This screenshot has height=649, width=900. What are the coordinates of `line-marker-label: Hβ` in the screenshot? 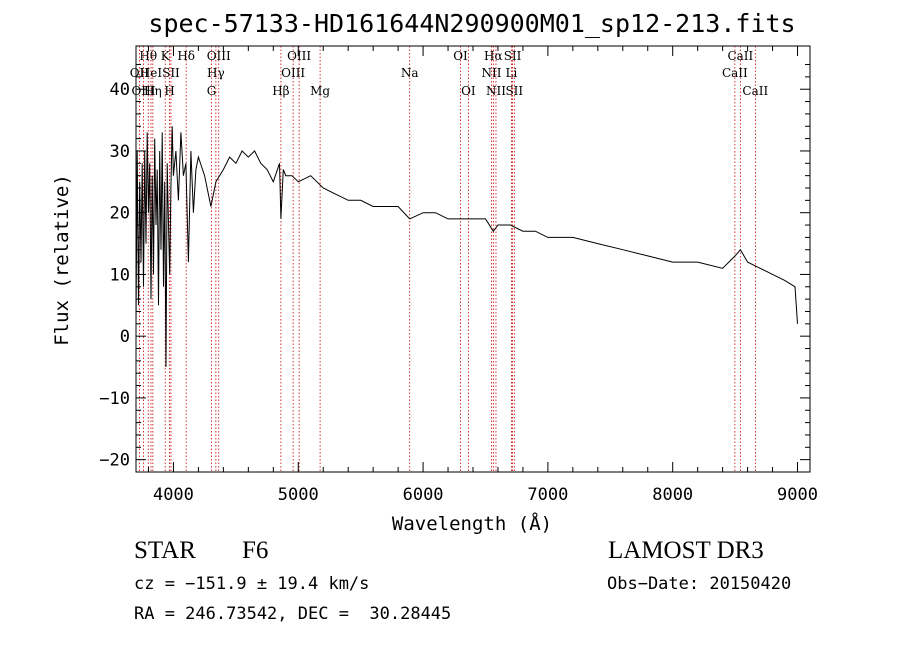 It's located at (280, 91).